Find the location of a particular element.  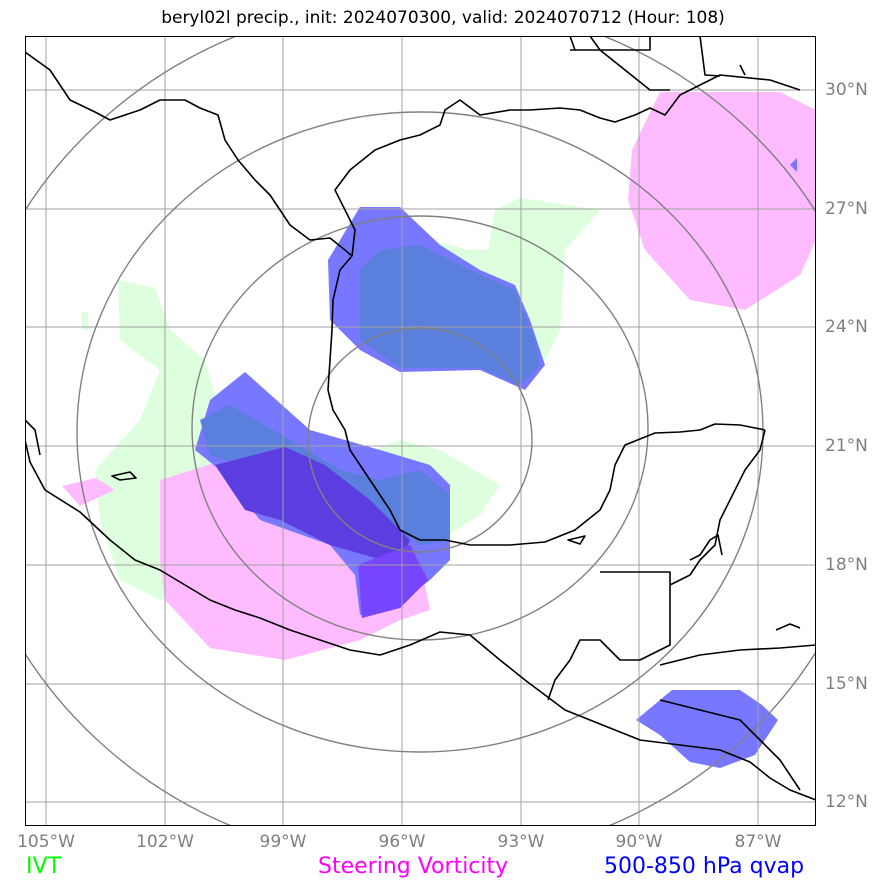

qvap-region-mexico-pink is located at coordinates (393, 581).